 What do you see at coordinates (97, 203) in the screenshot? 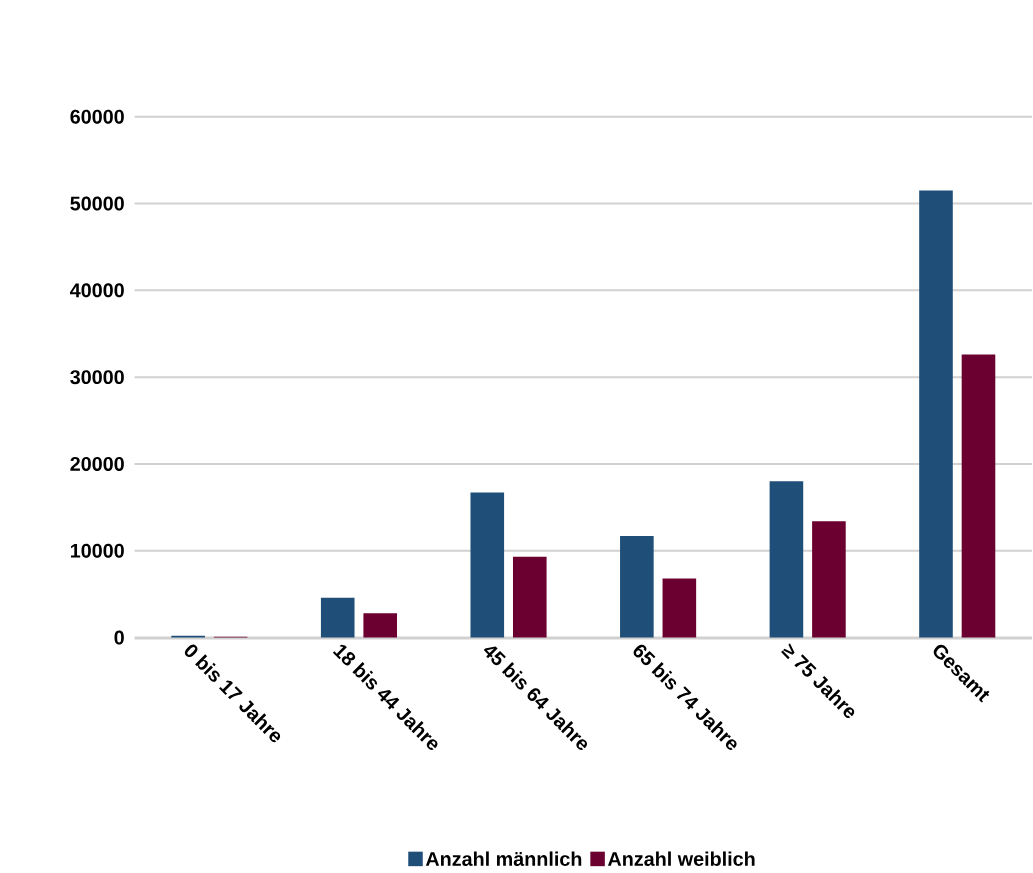
I see `y-tick-label: 50000` at bounding box center [97, 203].